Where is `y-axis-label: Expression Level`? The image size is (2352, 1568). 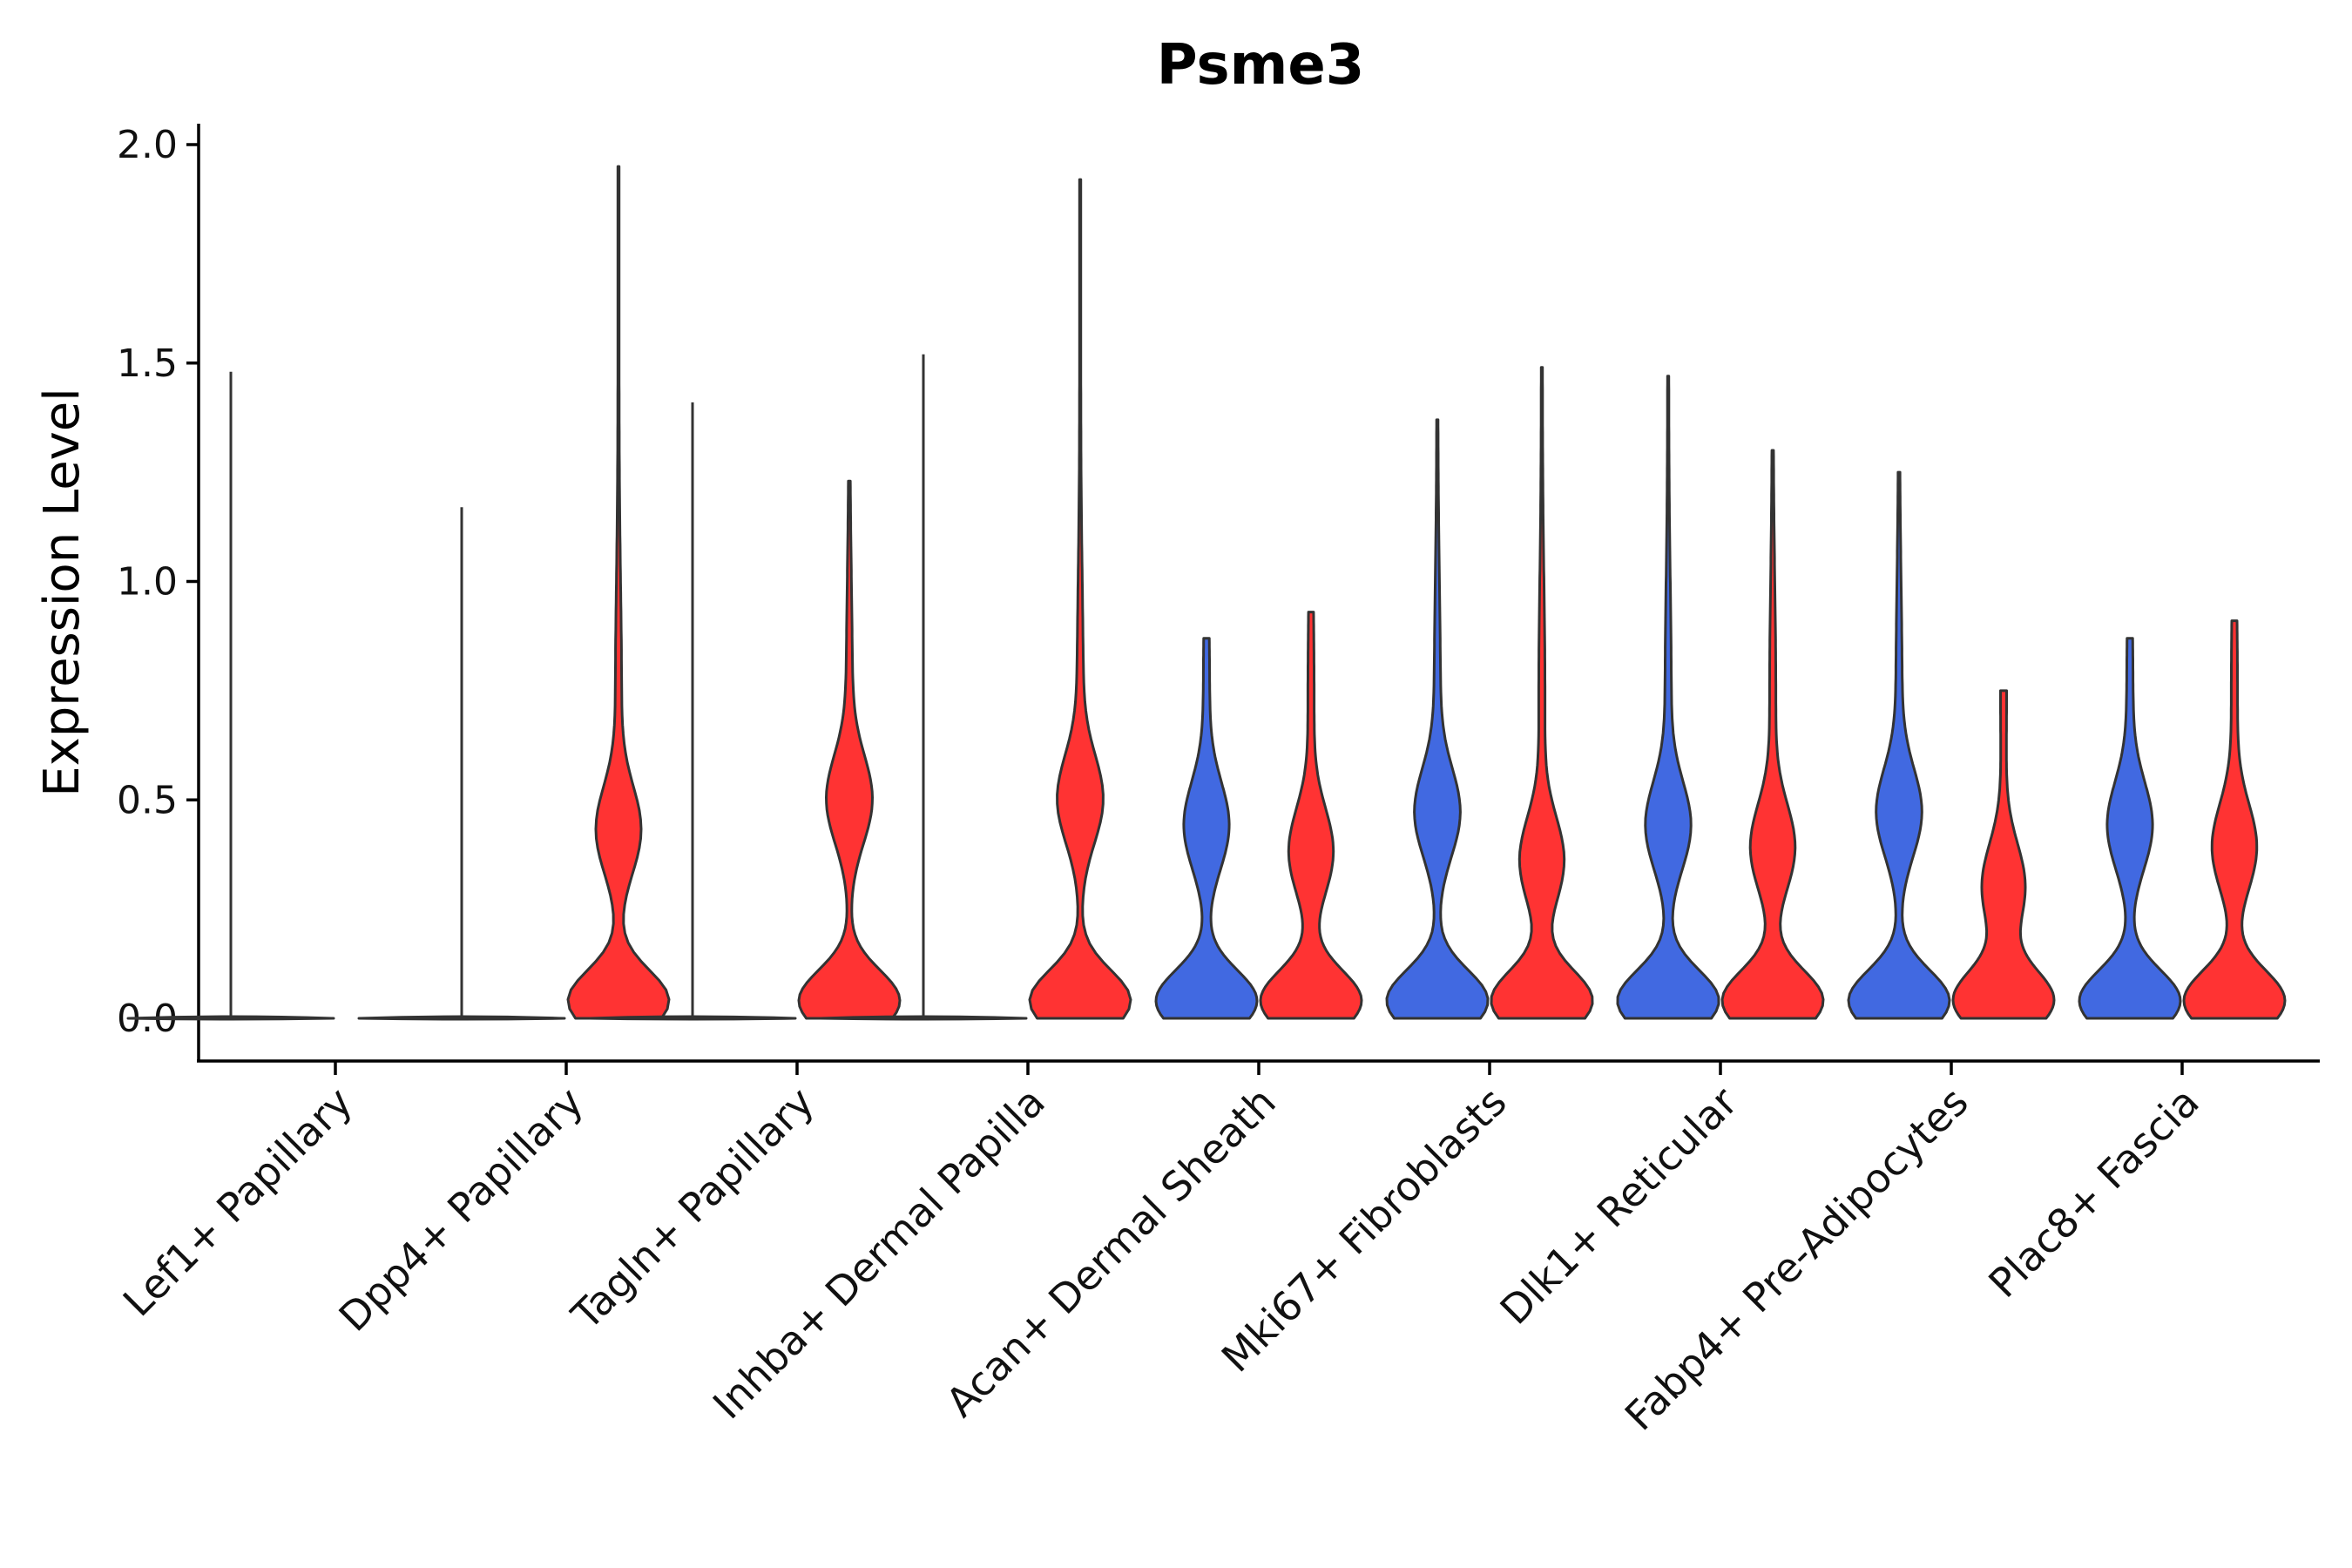
y-axis-label: Expression Level is located at coordinates (62, 592).